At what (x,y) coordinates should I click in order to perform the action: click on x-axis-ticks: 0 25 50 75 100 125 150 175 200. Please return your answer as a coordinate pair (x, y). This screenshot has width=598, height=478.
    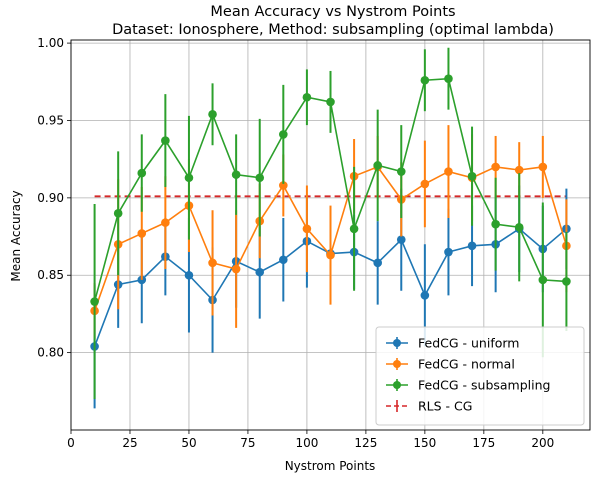
    Looking at the image, I should click on (310, 440).